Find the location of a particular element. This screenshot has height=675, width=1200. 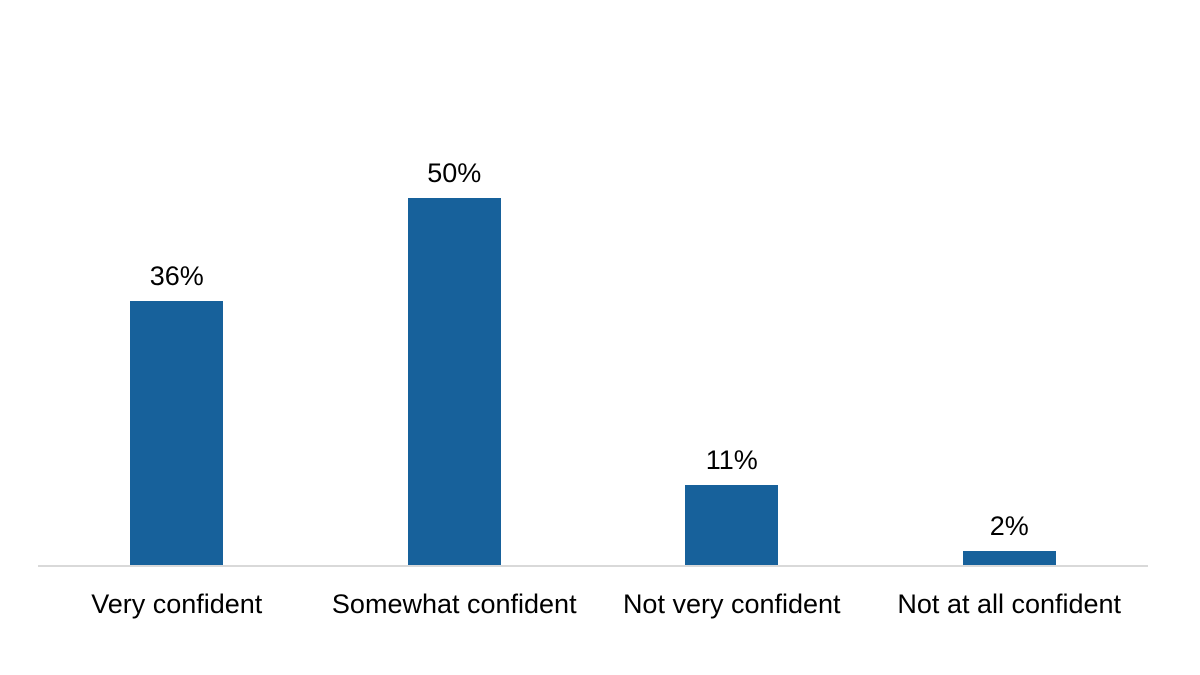

value-label: 11% is located at coordinates (731, 460).